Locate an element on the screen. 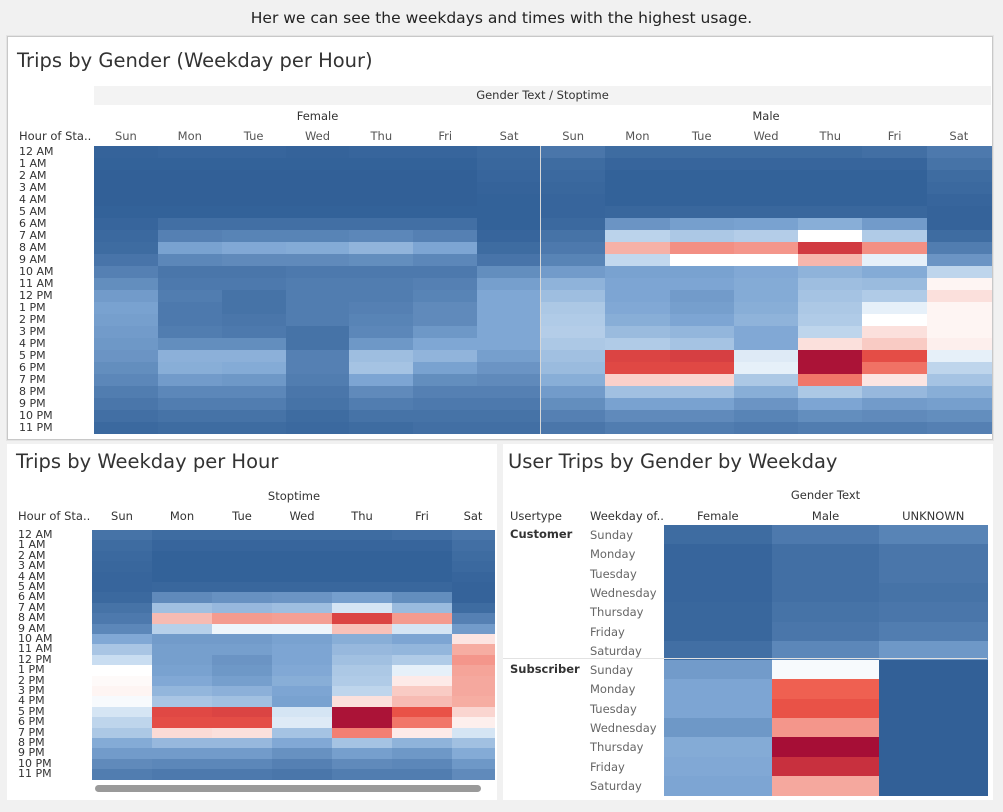 This screenshot has height=812, width=1003. hour-label: 12 PM is located at coordinates (35, 659).